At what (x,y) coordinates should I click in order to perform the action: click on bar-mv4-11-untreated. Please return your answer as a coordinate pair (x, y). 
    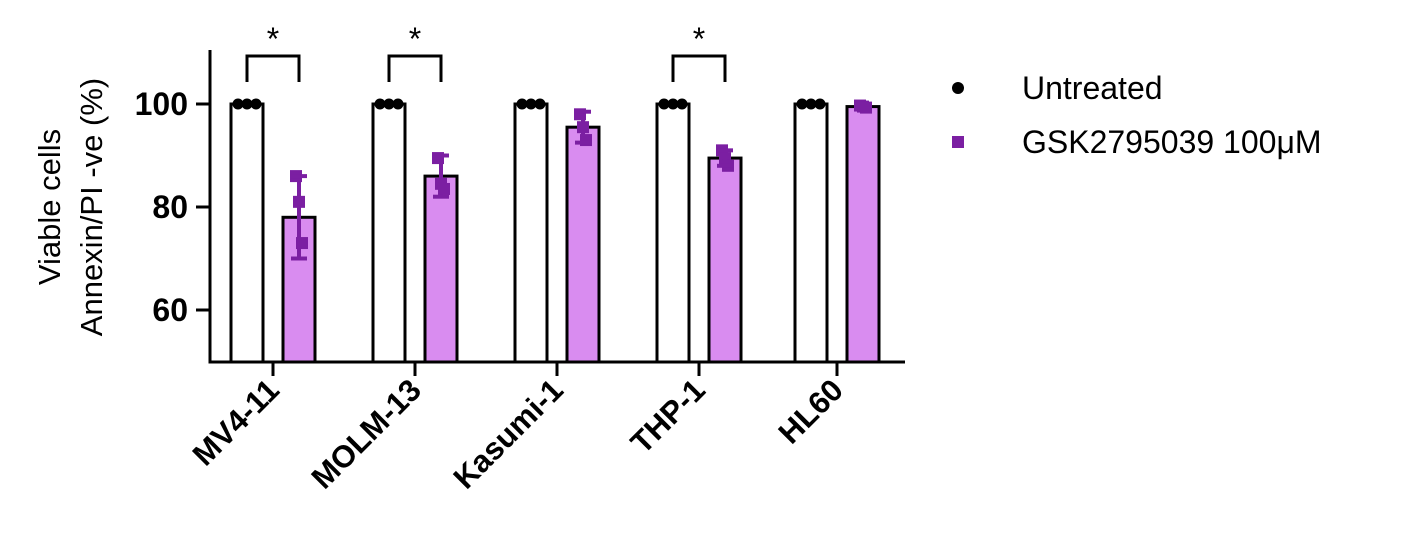
    Looking at the image, I should click on (247, 233).